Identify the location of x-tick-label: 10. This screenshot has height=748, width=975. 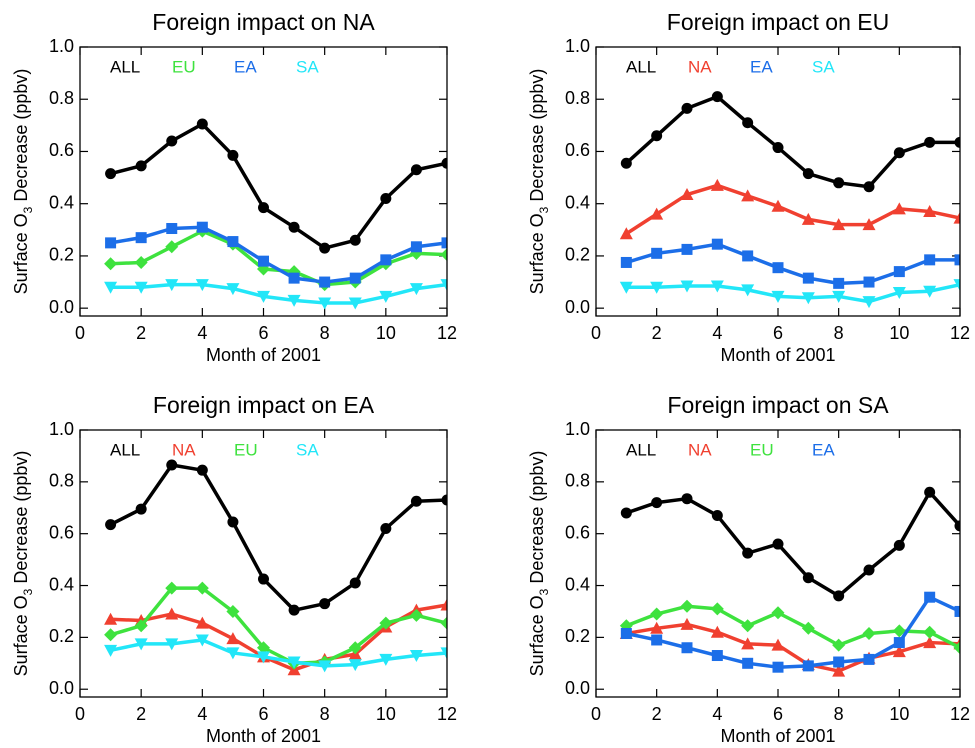
(386, 333).